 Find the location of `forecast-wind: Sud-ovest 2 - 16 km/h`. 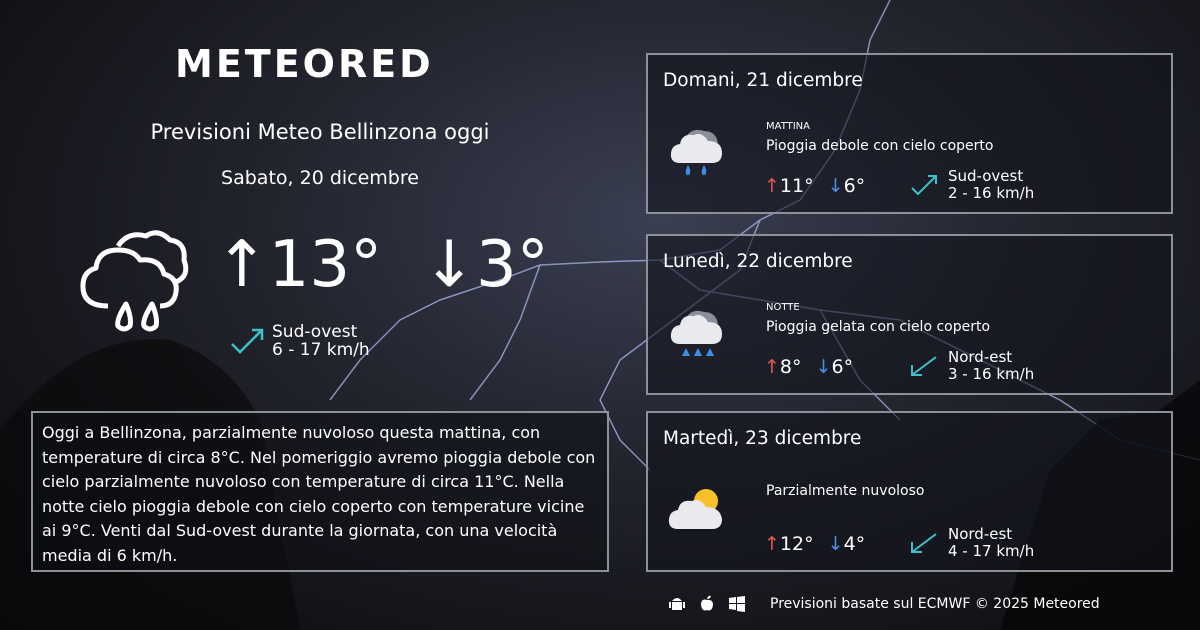

forecast-wind: Sud-ovest 2 - 16 km/h is located at coordinates (972, 185).